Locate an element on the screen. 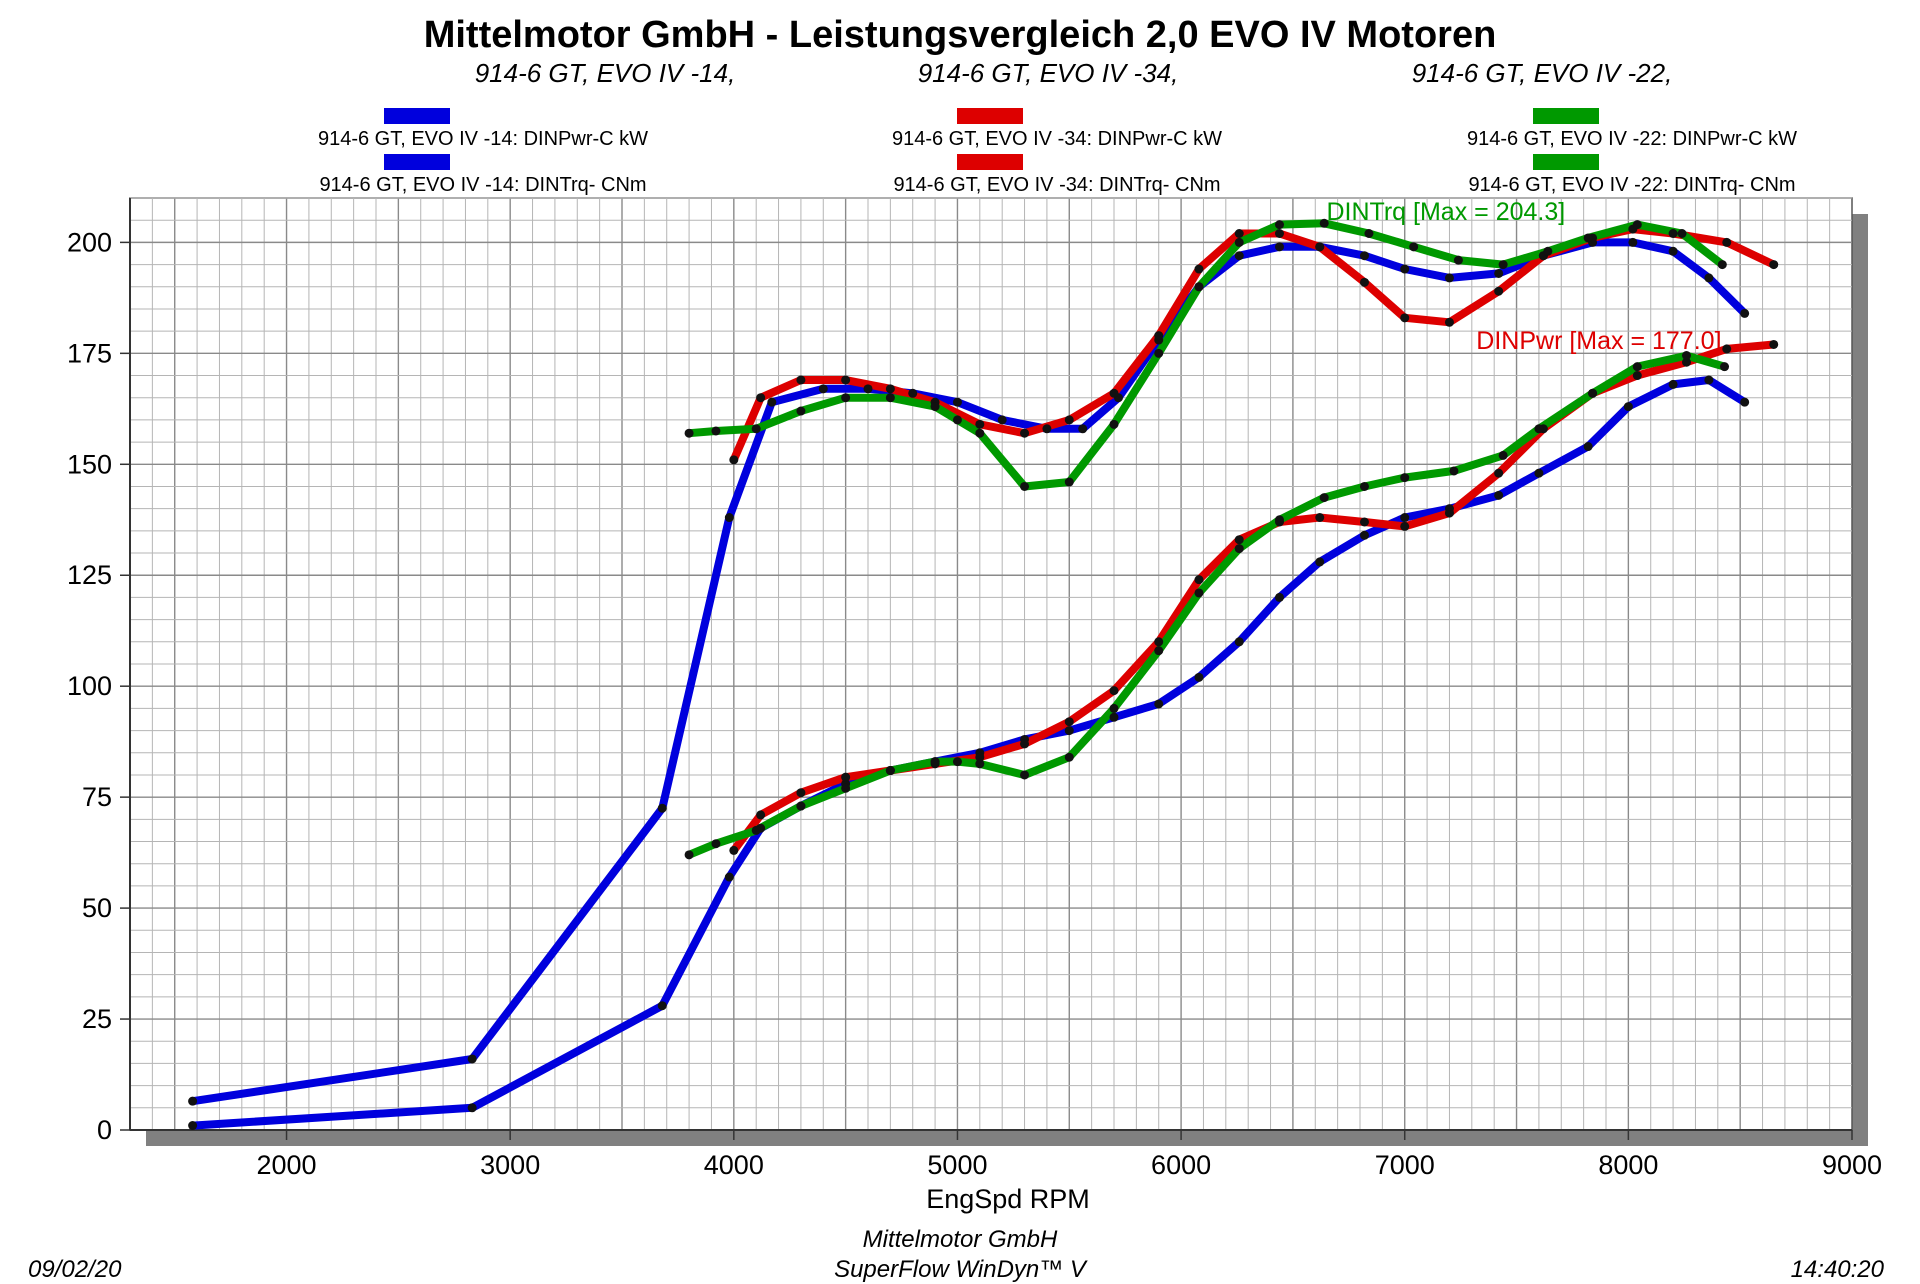 The width and height of the screenshot is (1920, 1284). y-tick-label: 25 is located at coordinates (97, 1019).